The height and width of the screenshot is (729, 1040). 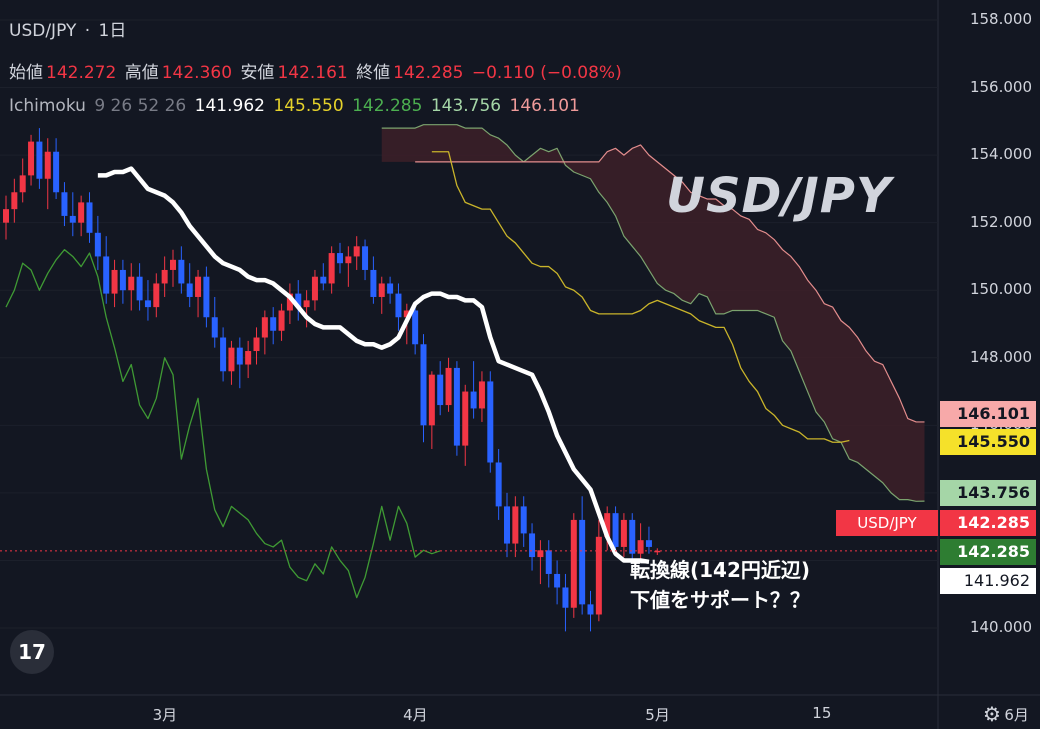 What do you see at coordinates (466, 106) in the screenshot?
I see `ind-senkou-a-value: 143.756` at bounding box center [466, 106].